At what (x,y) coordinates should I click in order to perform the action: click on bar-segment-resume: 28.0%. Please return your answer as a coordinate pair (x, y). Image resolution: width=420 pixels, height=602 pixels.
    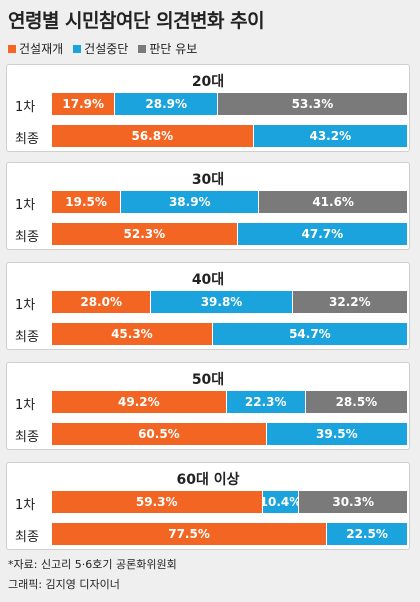
    Looking at the image, I should click on (102, 302).